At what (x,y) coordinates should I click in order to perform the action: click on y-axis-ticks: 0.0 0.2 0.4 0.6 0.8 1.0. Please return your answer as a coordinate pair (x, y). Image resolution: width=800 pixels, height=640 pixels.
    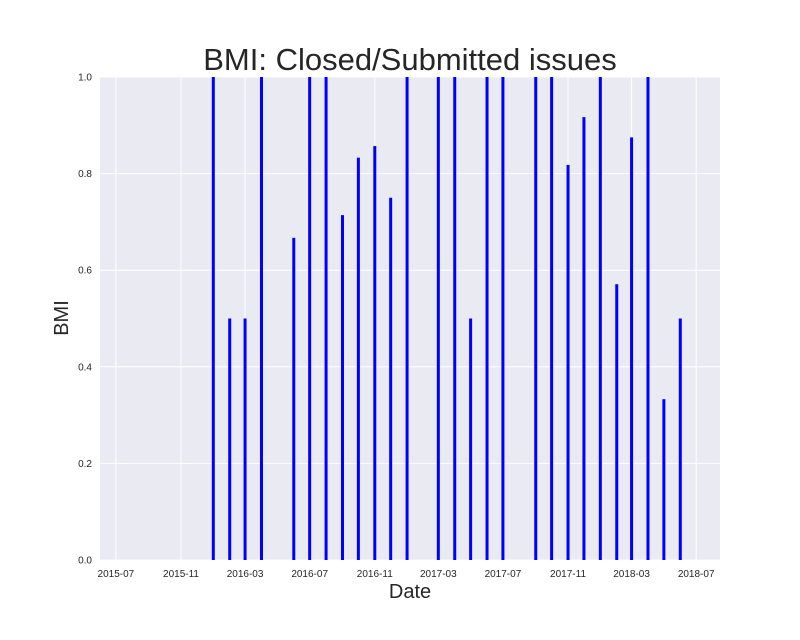
    Looking at the image, I should click on (85, 320).